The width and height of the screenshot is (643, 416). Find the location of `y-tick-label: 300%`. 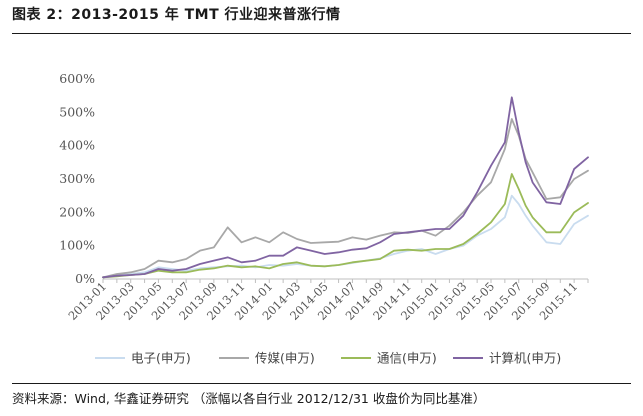

y-tick-label: 300% is located at coordinates (77, 178).